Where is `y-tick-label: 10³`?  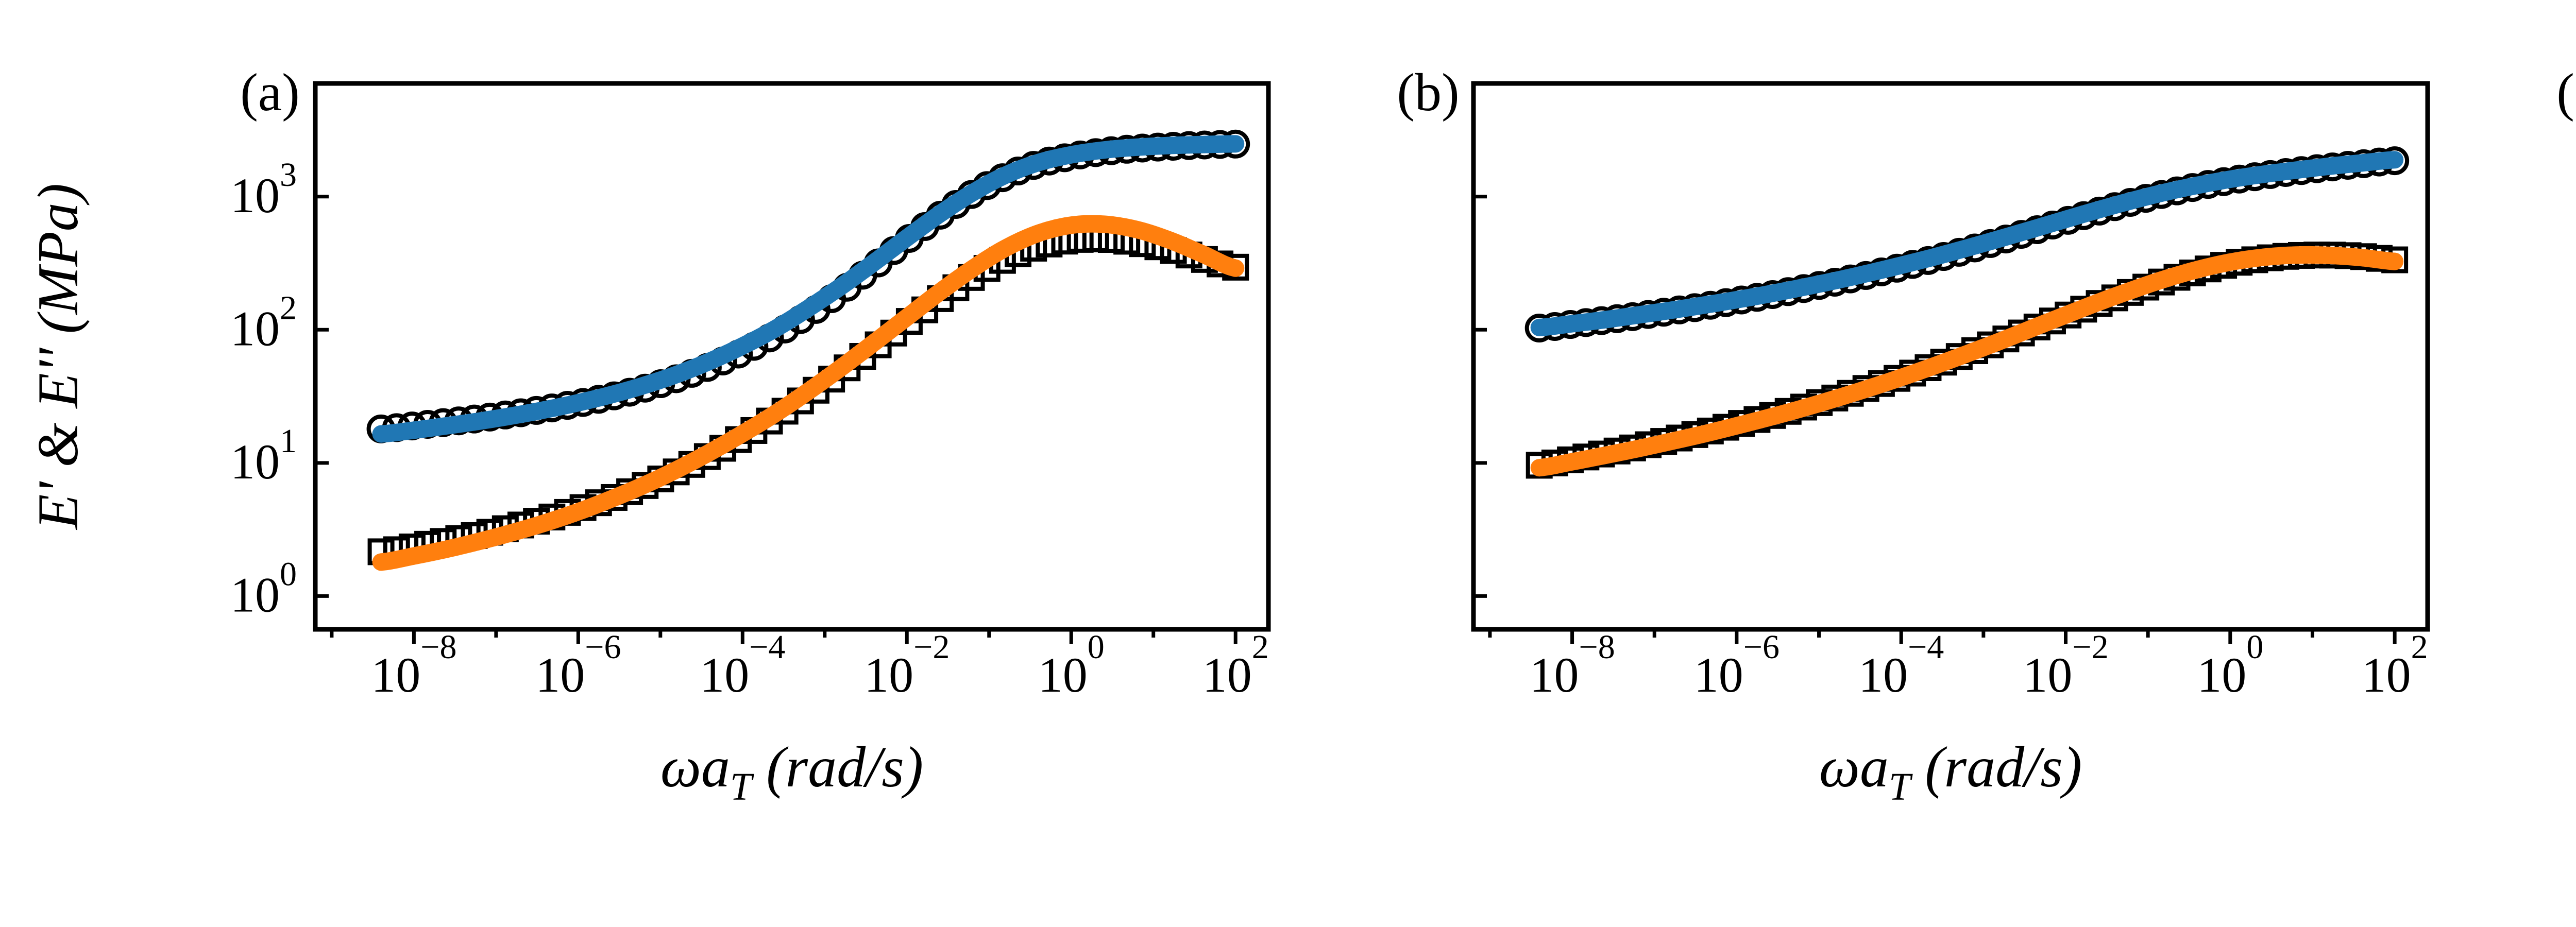
y-tick-label: 10³ is located at coordinates (263, 189).